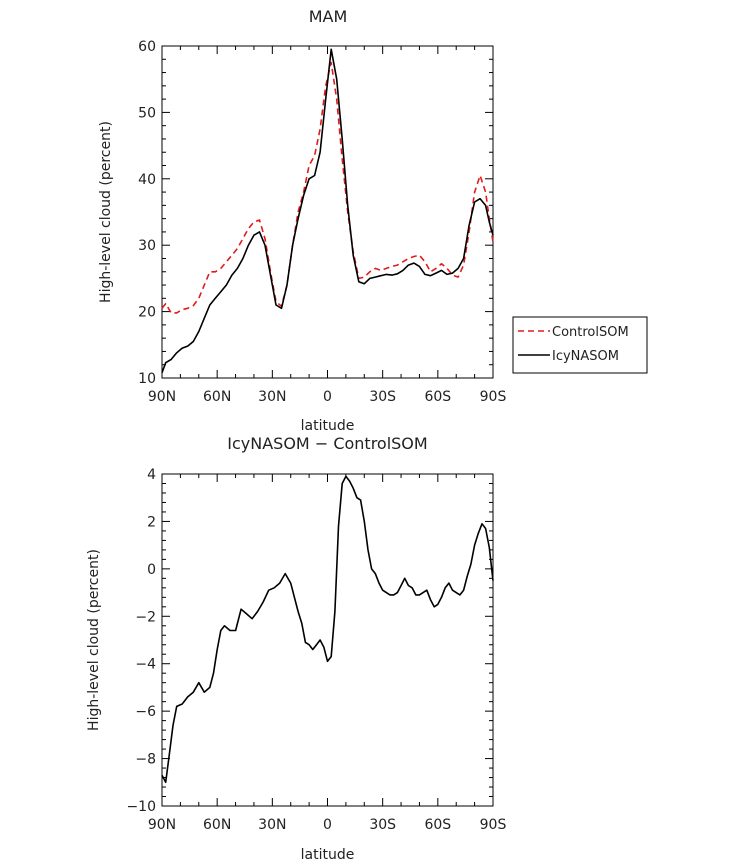 Image resolution: width=733 pixels, height=866 pixels. Describe the element at coordinates (217, 397) in the screenshot. I see `mam-x-tick-label: 60N` at that location.